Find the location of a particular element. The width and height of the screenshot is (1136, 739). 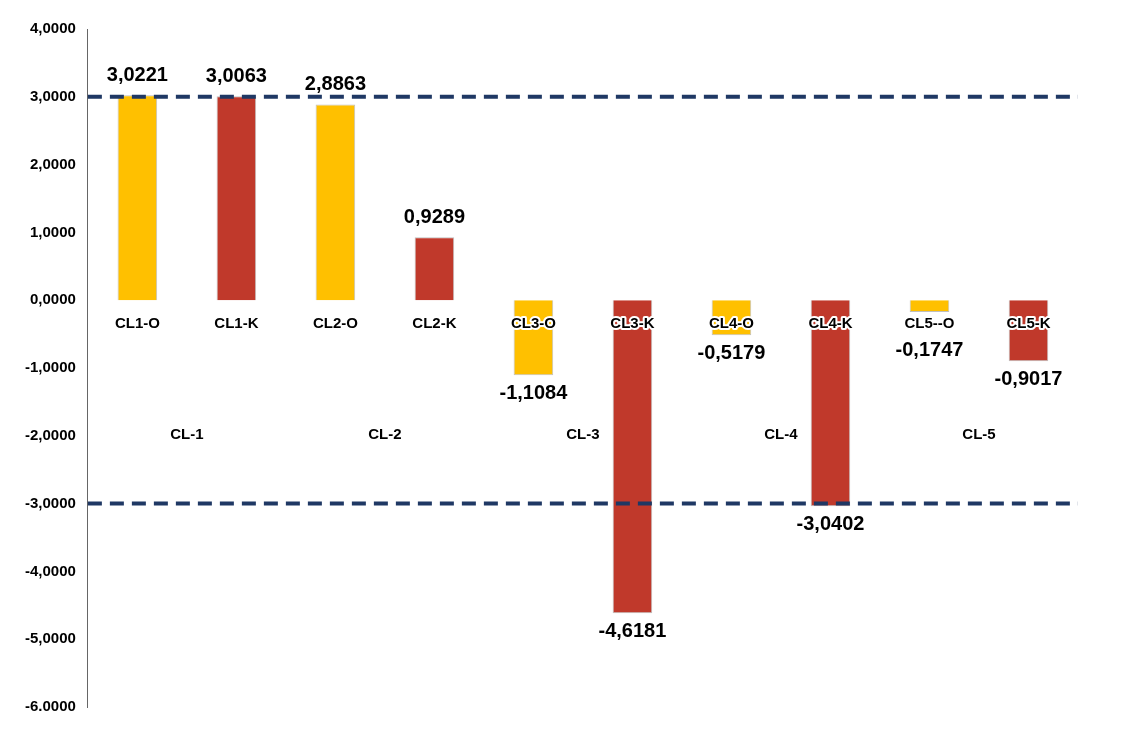

x-tick-label: CL1-O is located at coordinates (137, 323).